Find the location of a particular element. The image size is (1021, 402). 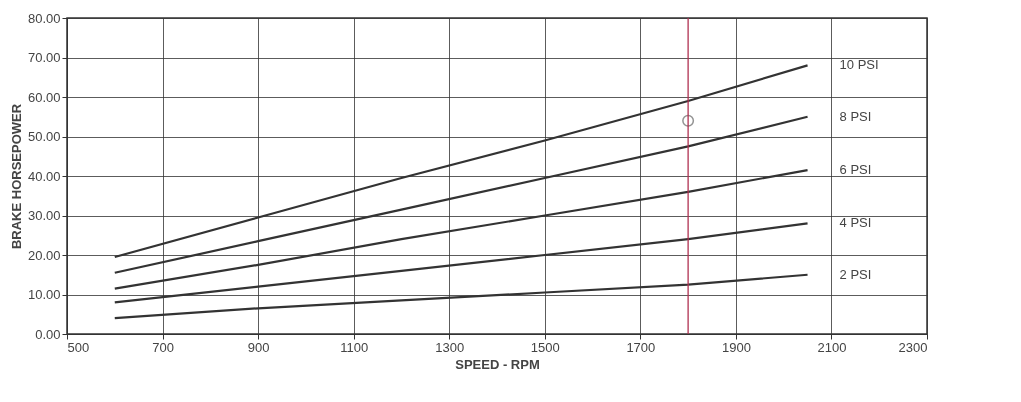

x-tick-label: 900 is located at coordinates (258, 347).